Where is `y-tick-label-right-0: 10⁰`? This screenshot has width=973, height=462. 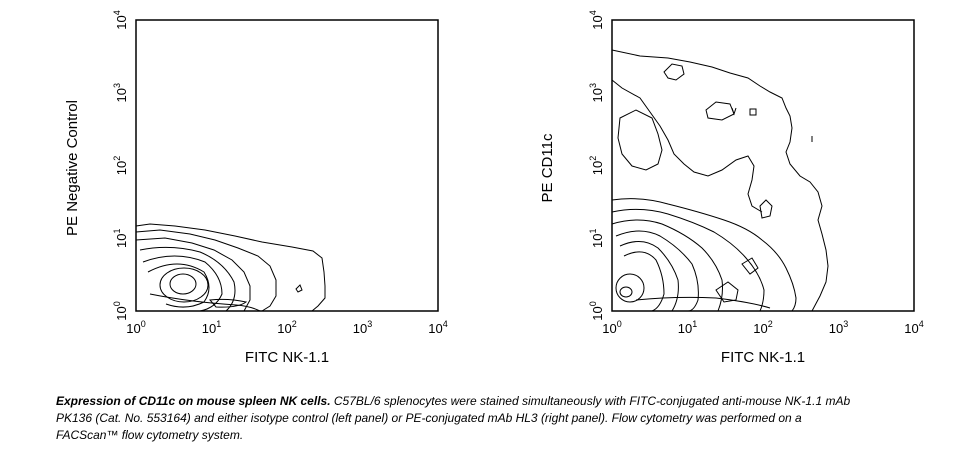
y-tick-label-right-0: 10⁰ is located at coordinates (596, 310).